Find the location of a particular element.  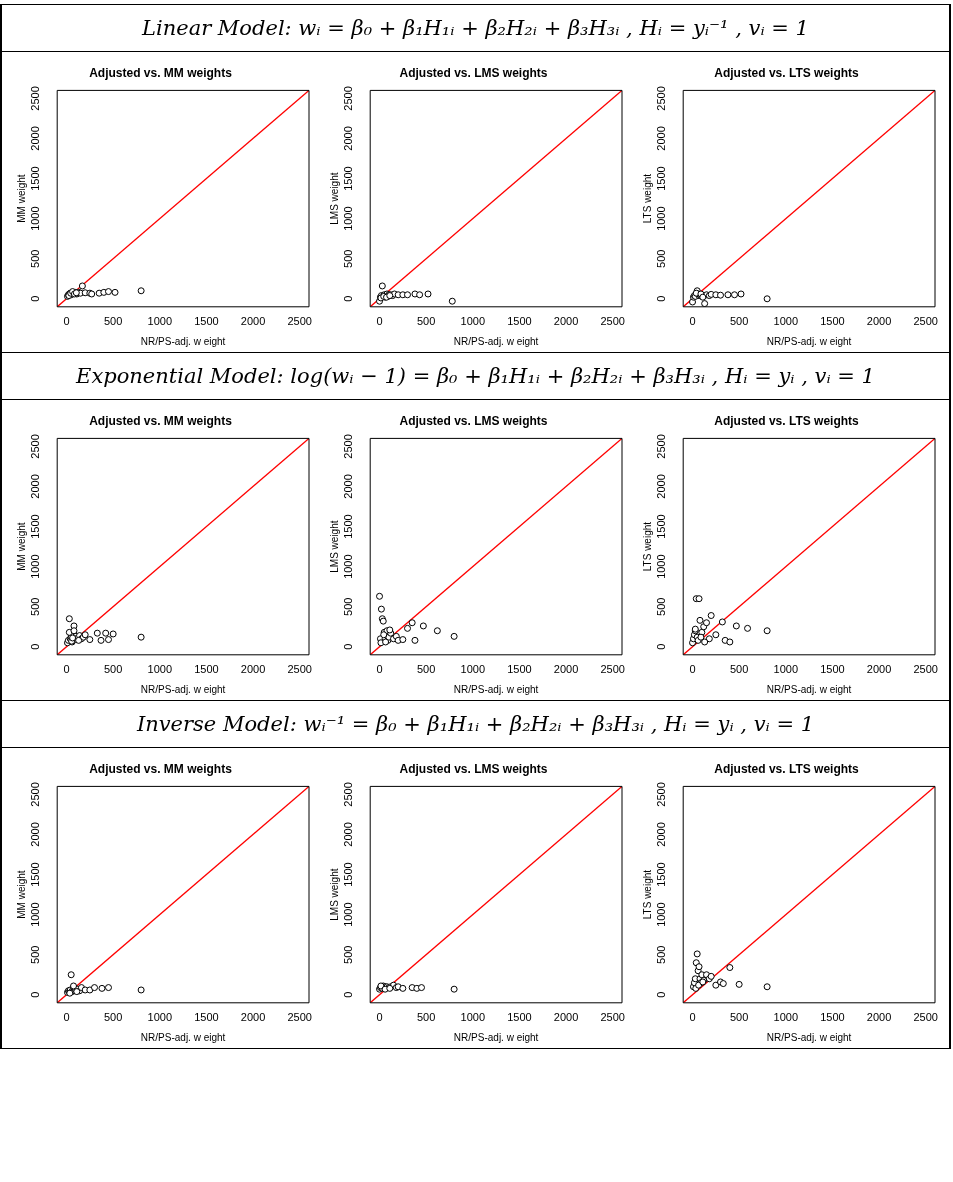

chart-title: Adjusted vs. MM weights is located at coordinates (161, 72).